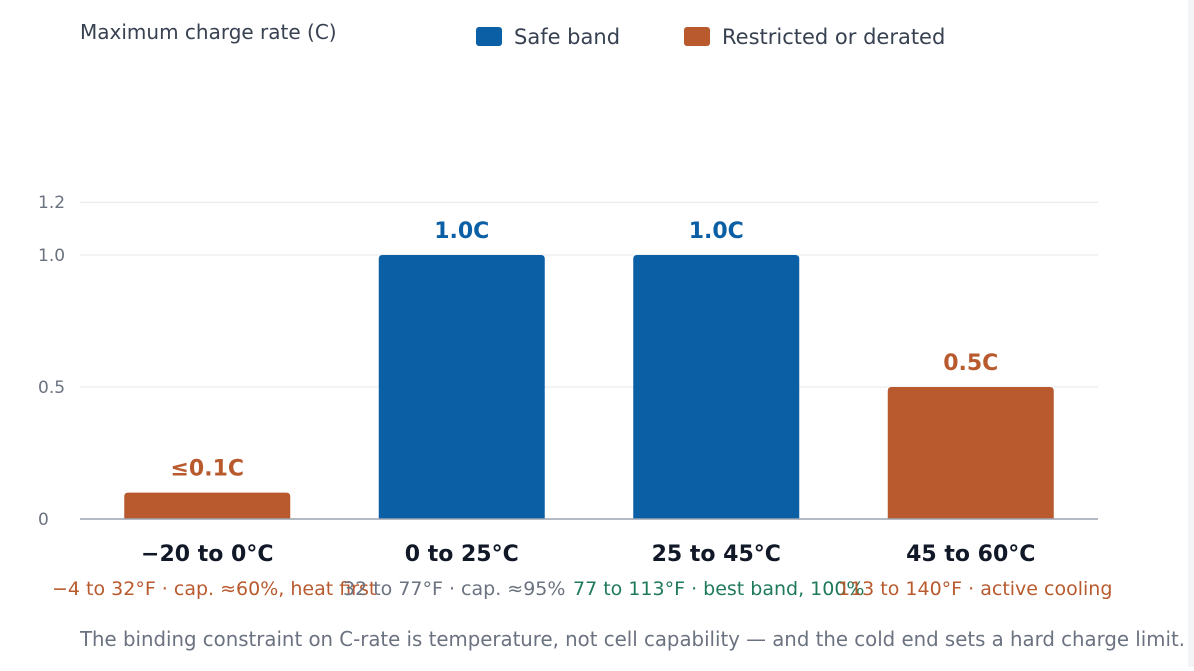 Image resolution: width=1194 pixels, height=671 pixels. I want to click on data-label-2: 1.0C, so click(461, 231).